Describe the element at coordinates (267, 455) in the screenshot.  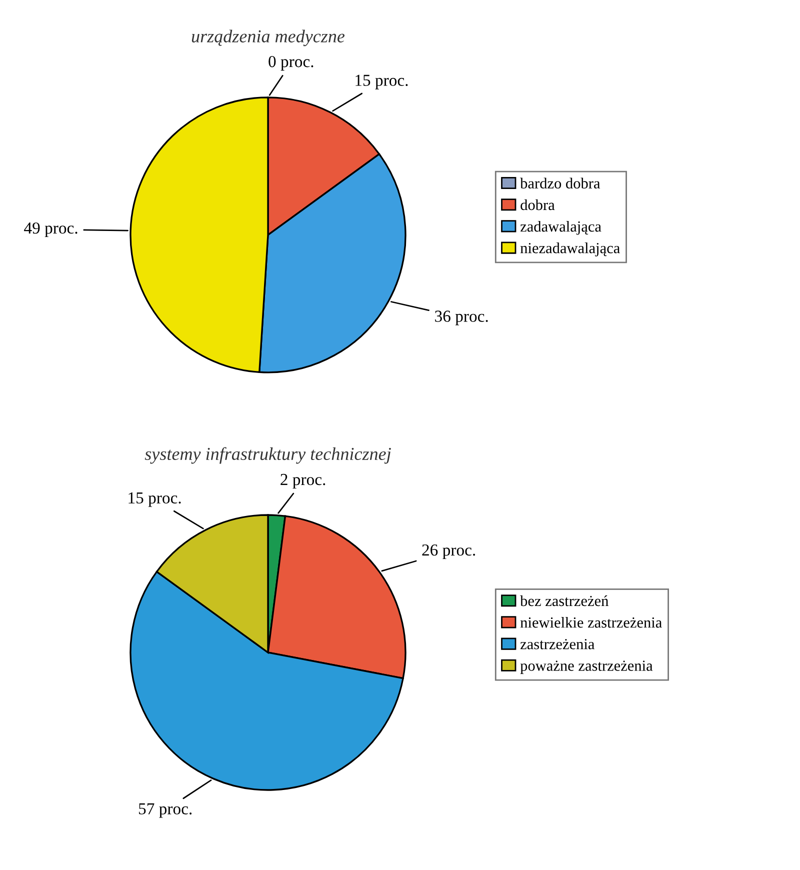
I see `chart-title: systemy infrastruktury technicznej` at that location.